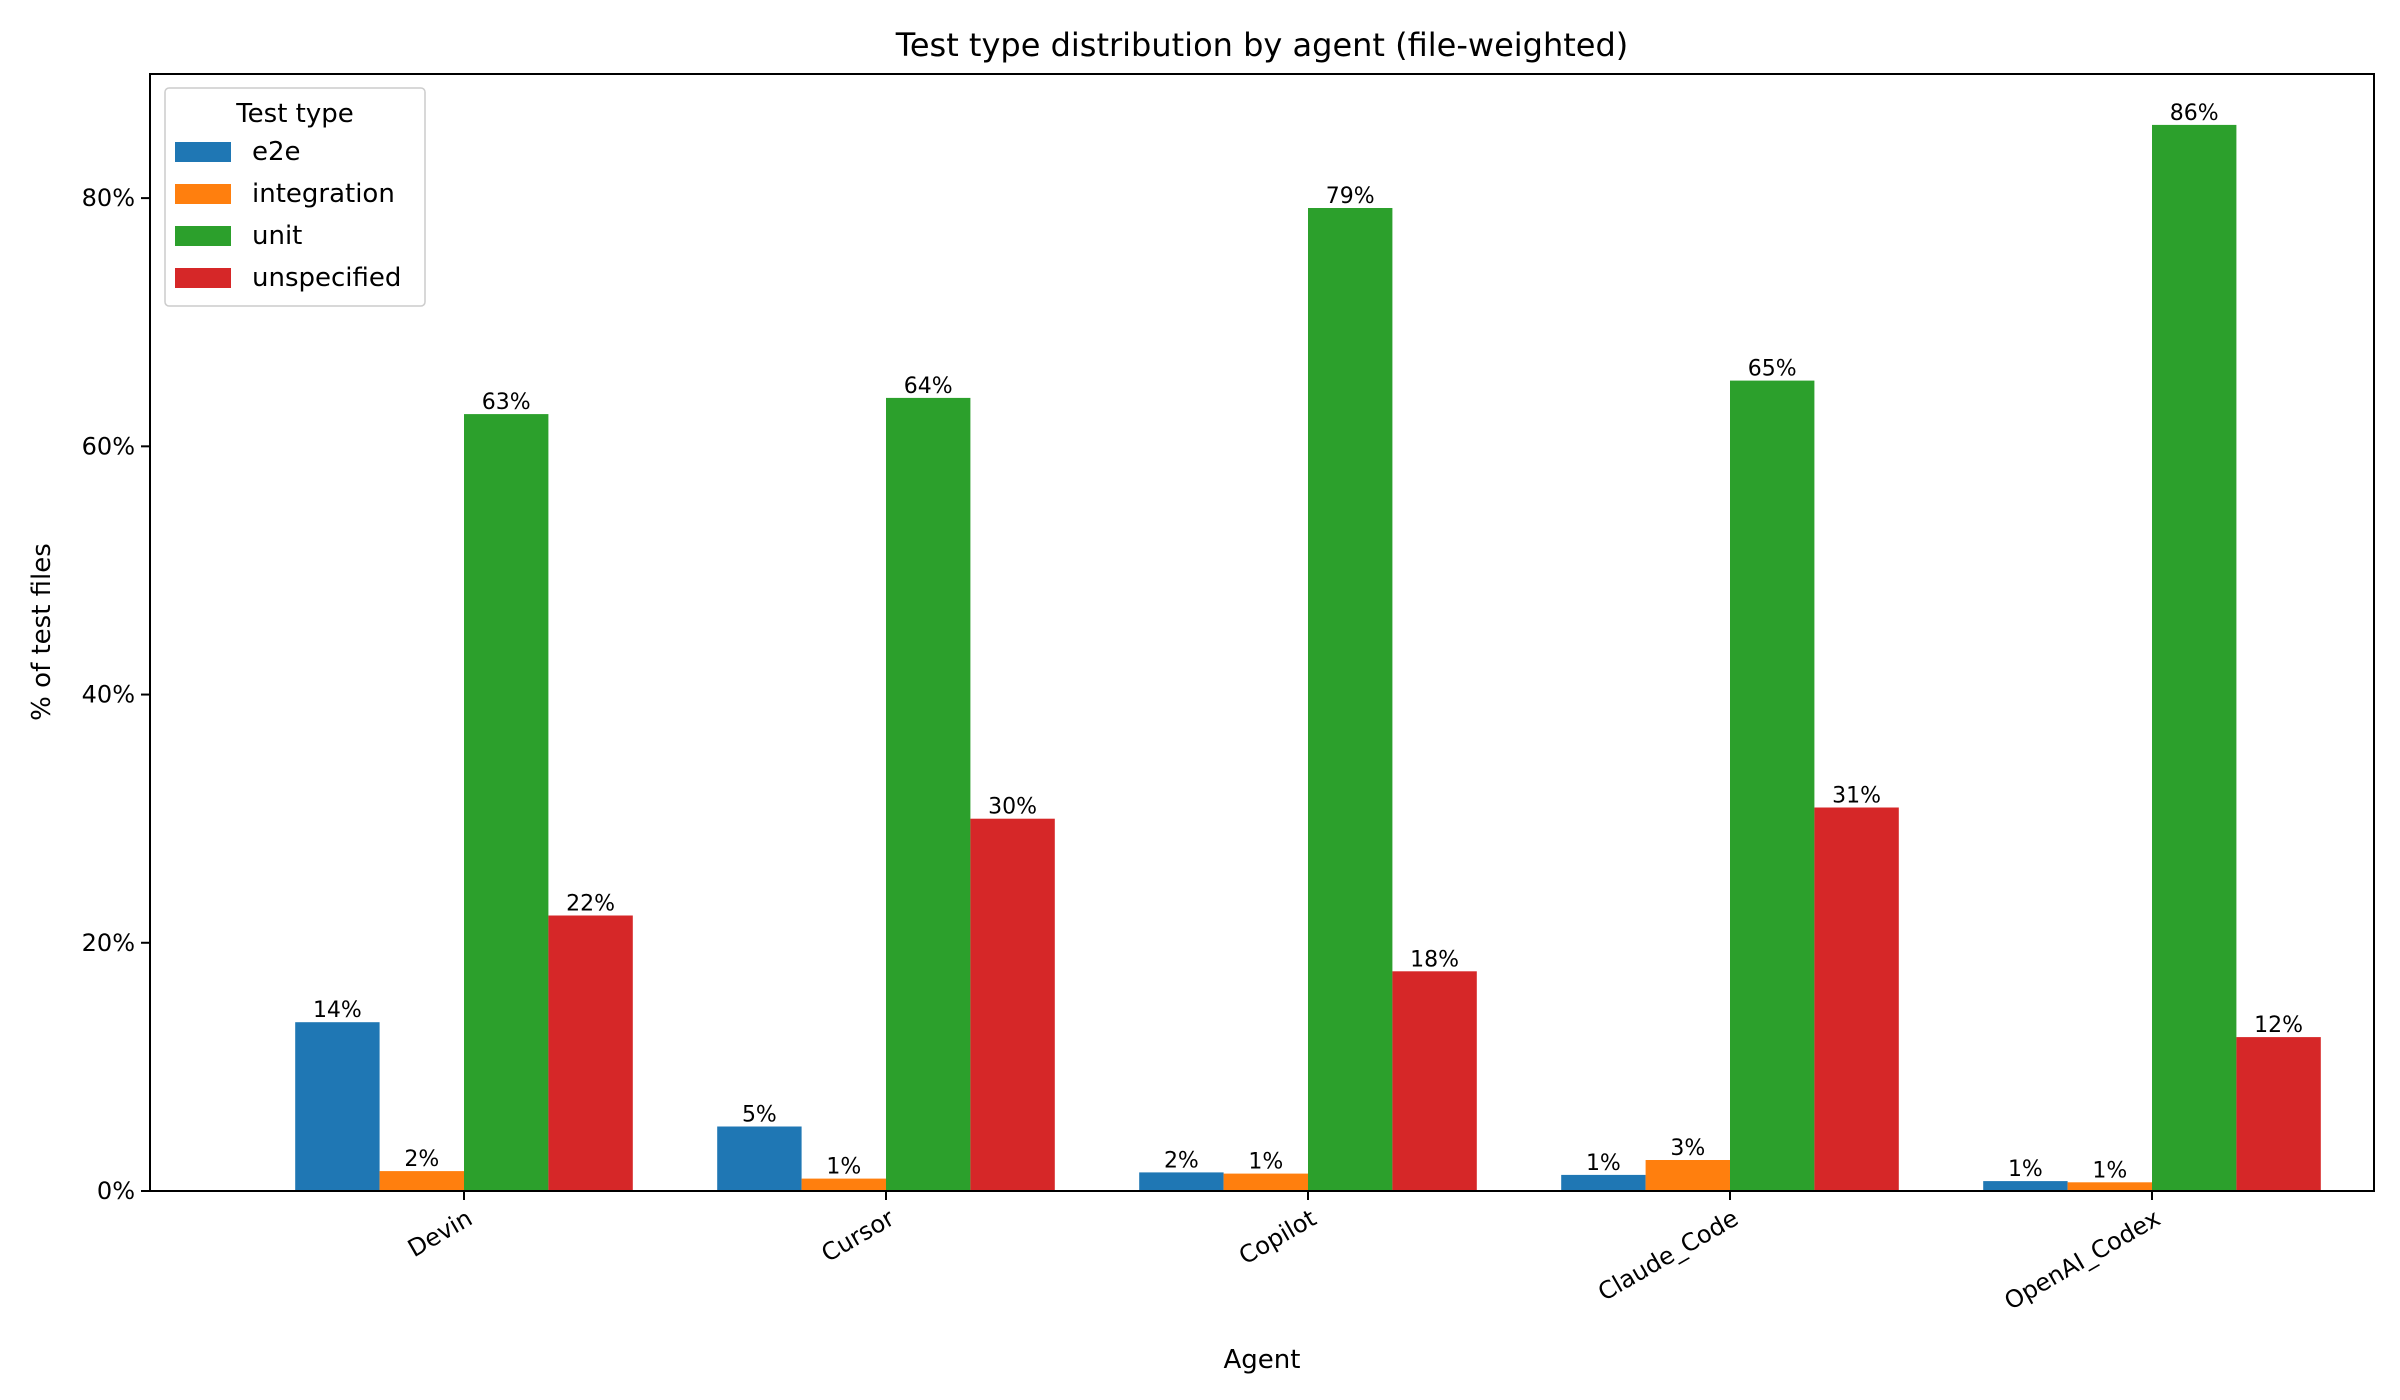 Image resolution: width=2400 pixels, height=1400 pixels. I want to click on data-label-unspecified-OpenAI_Codex: 12%, so click(2278, 1025).